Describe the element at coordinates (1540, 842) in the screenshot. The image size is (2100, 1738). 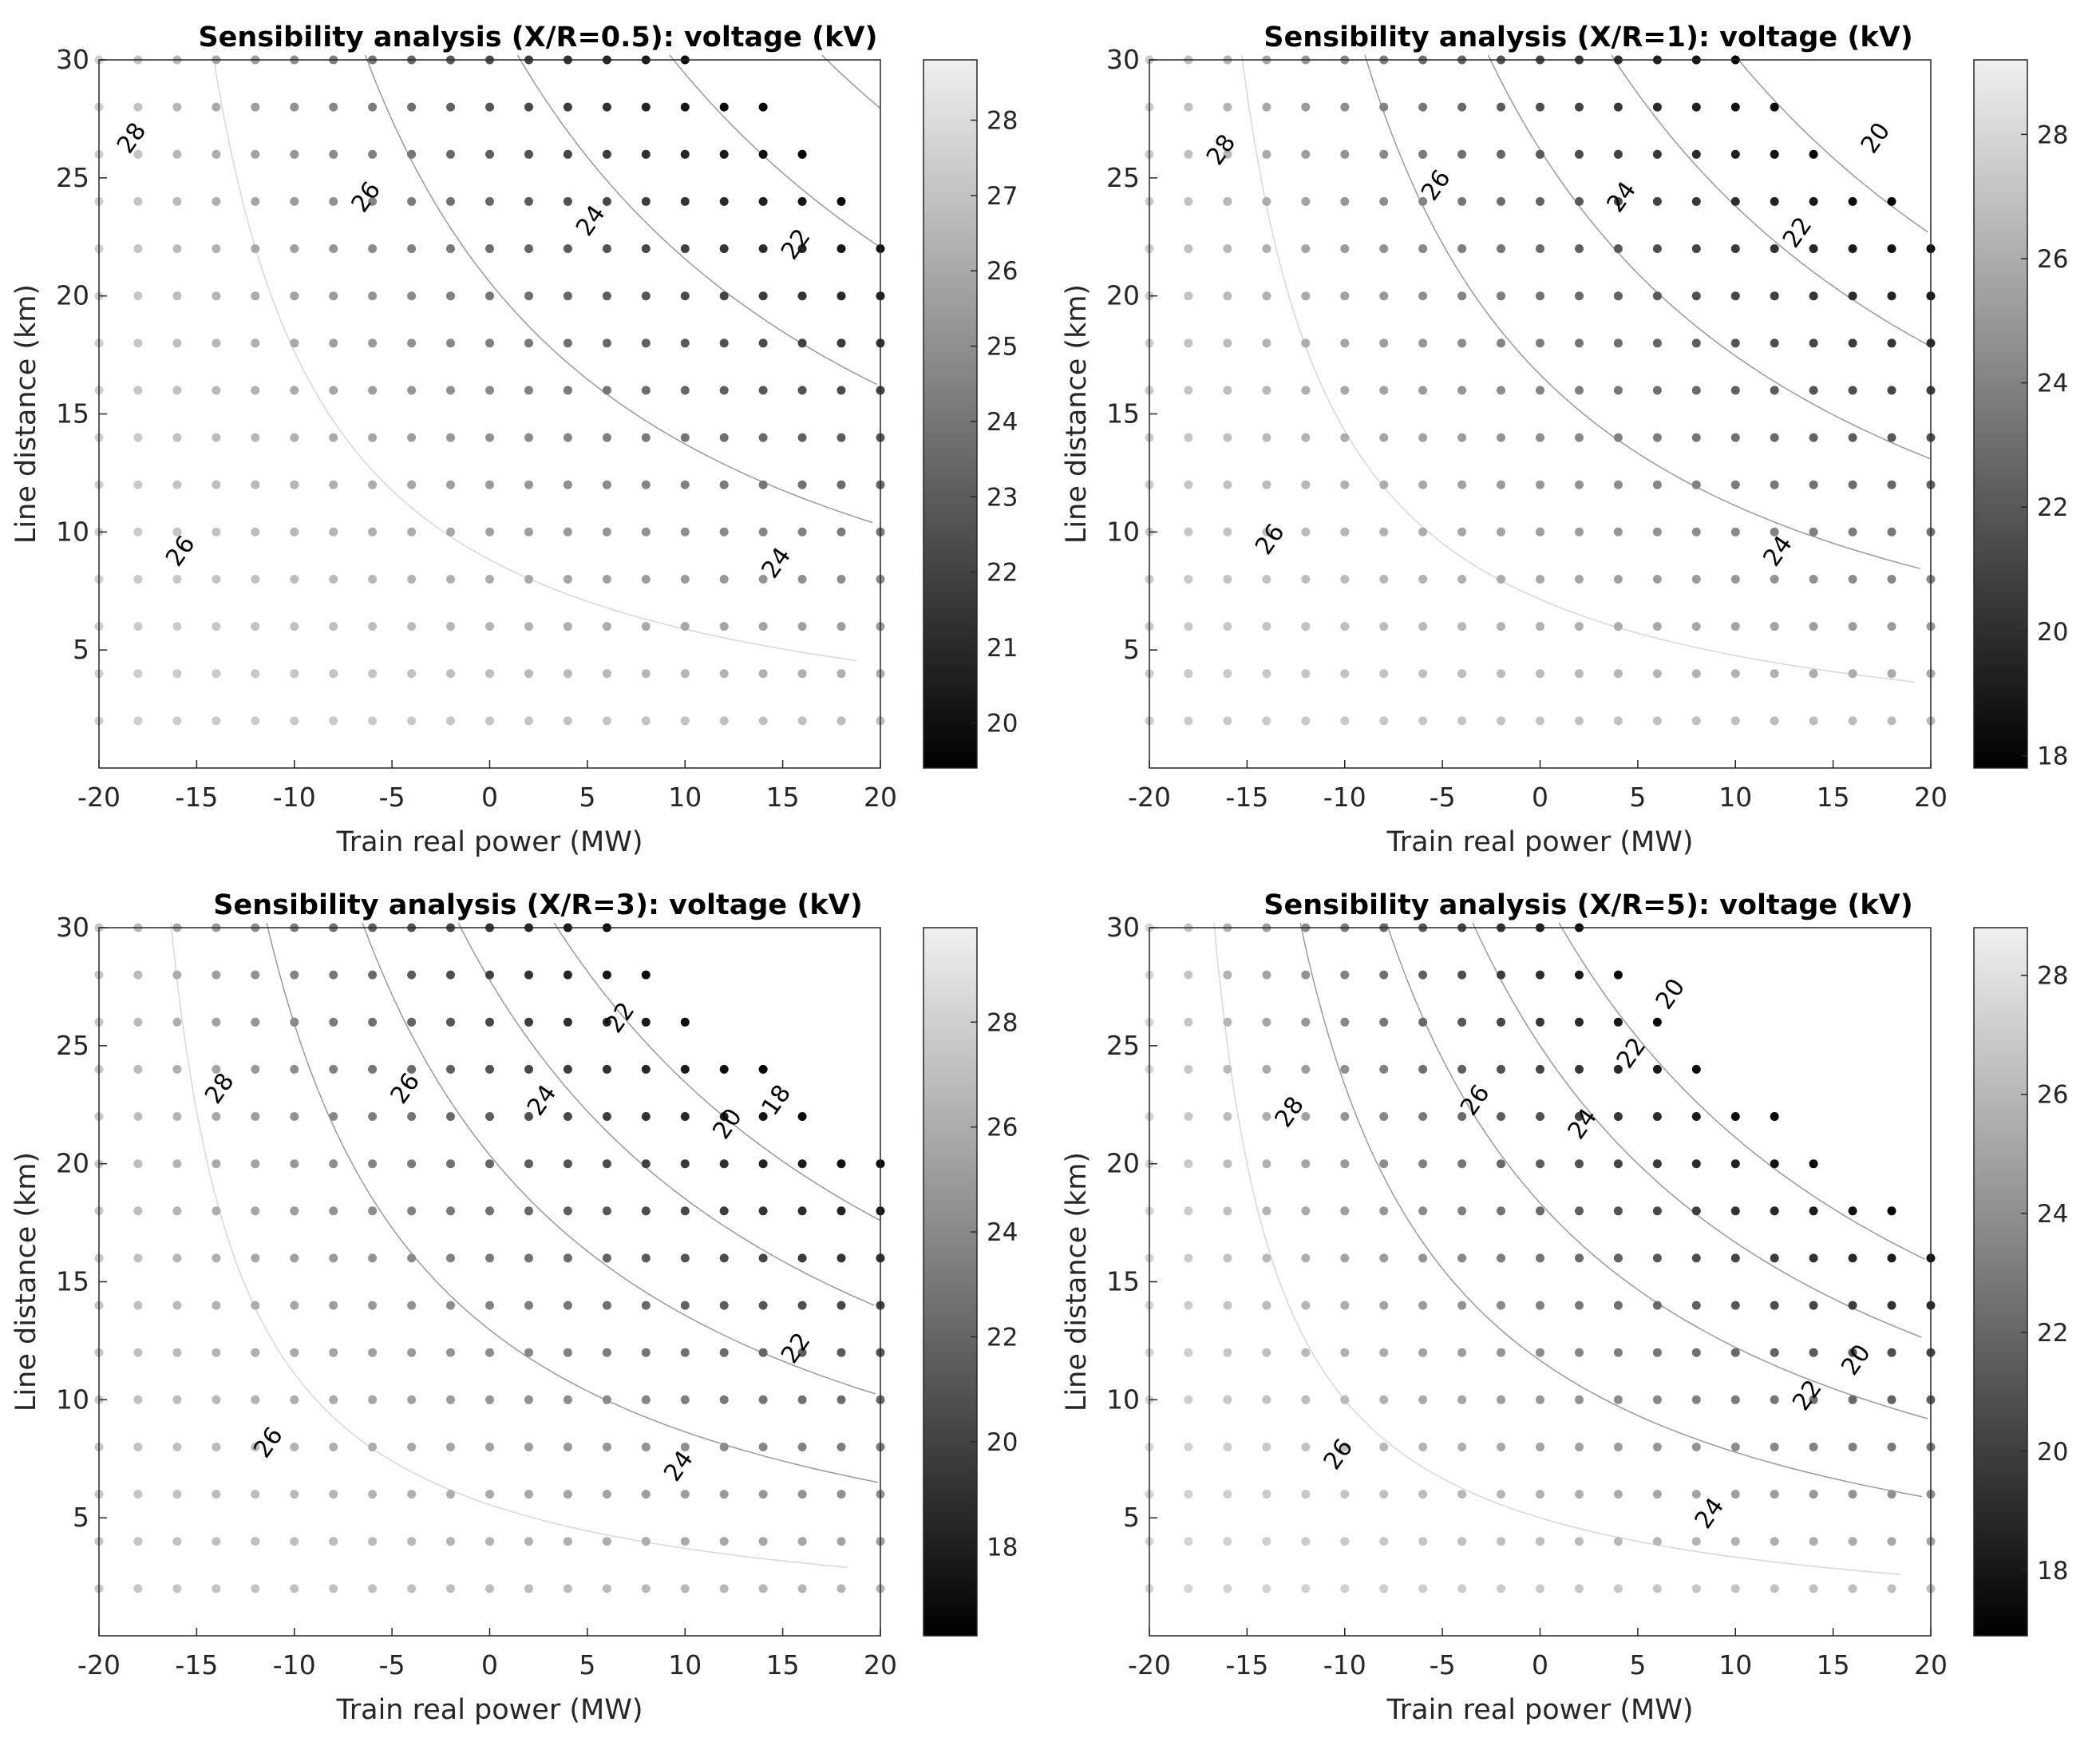
I see `x-axis-label: Train real power (MW)` at that location.